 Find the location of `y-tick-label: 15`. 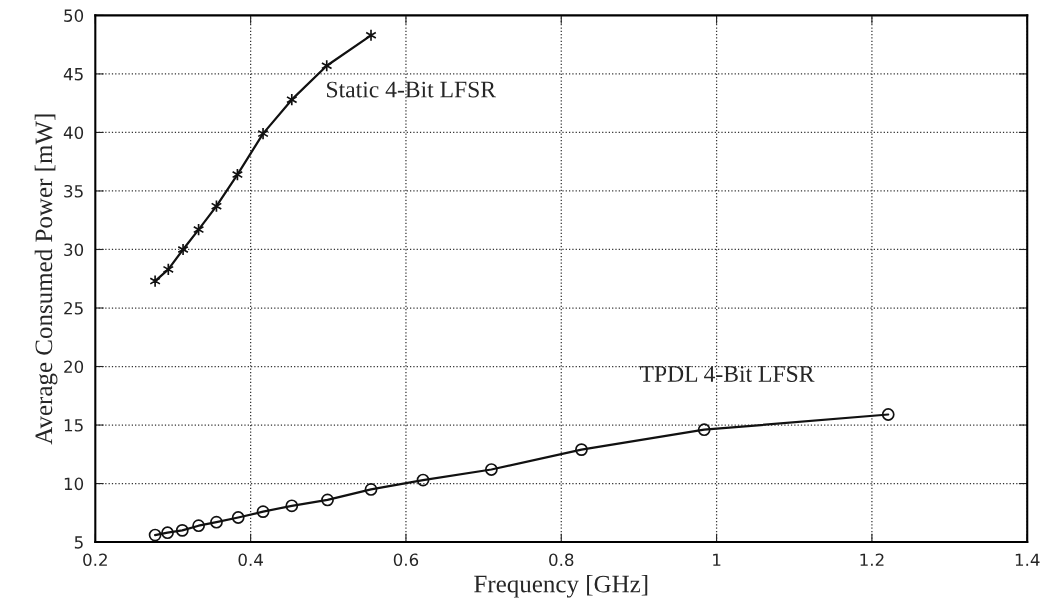

y-tick-label: 15 is located at coordinates (73, 425).